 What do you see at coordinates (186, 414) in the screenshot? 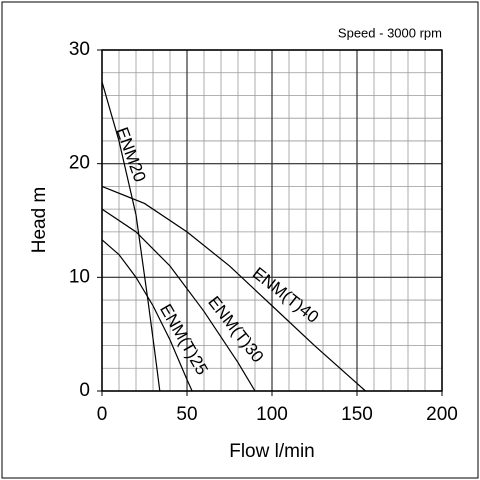
I see `x-tick-label: 50` at bounding box center [186, 414].